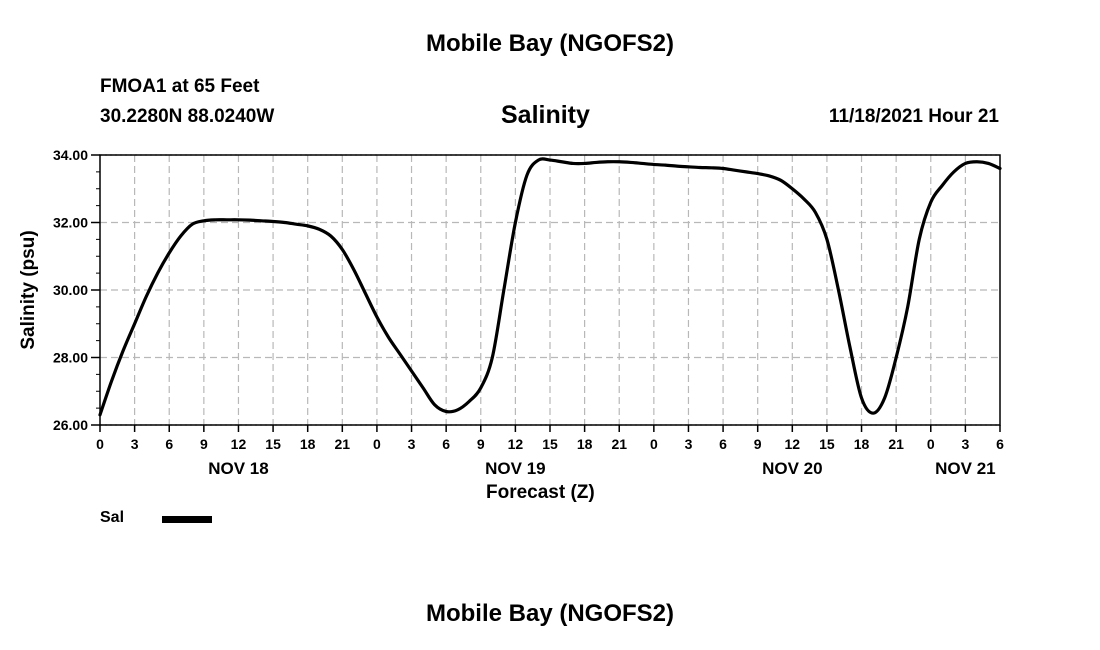 This screenshot has height=650, width=1100. I want to click on date-label: NOV 18, so click(238, 468).